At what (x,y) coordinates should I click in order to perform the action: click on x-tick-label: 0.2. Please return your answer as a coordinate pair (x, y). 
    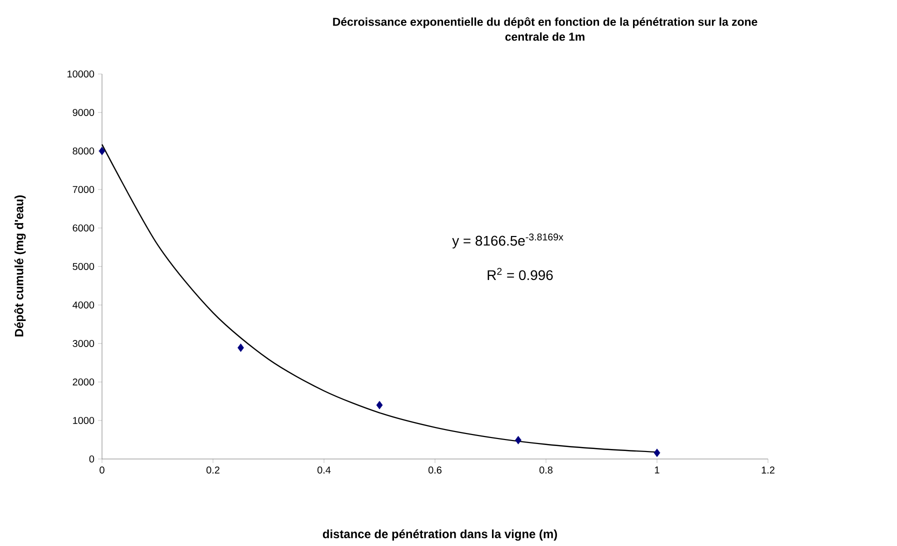
    Looking at the image, I should click on (213, 470).